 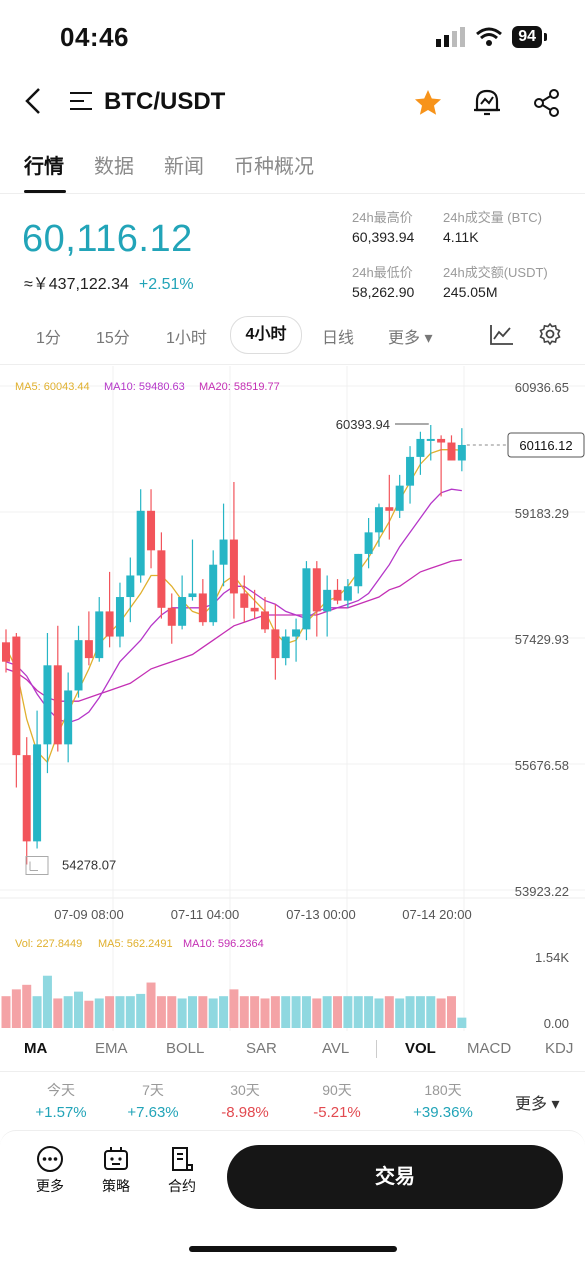 I want to click on chart-top-divider, so click(x=292, y=364).